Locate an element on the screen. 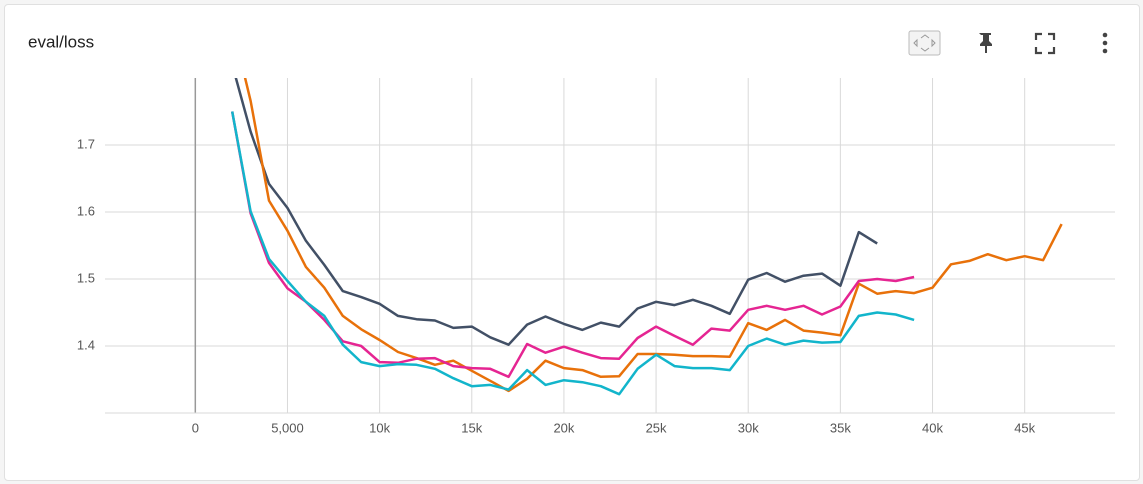 This screenshot has width=1143, height=484. x-tick-label: 25k is located at coordinates (656, 427).